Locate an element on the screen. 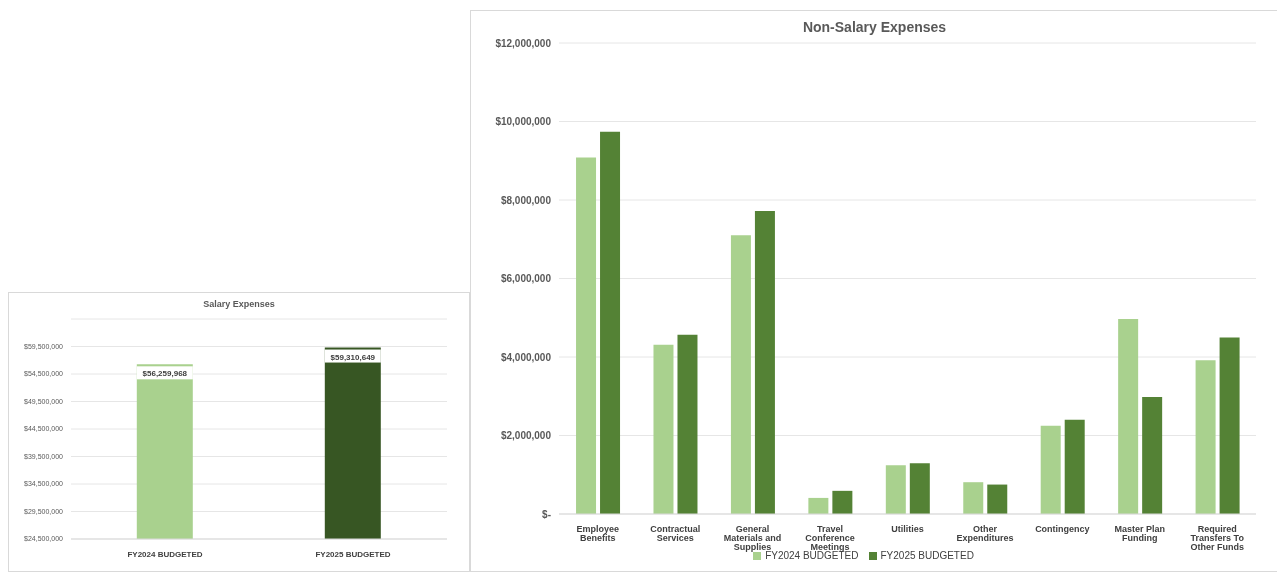  y-tick-label: $8,000,000 is located at coordinates (526, 200).